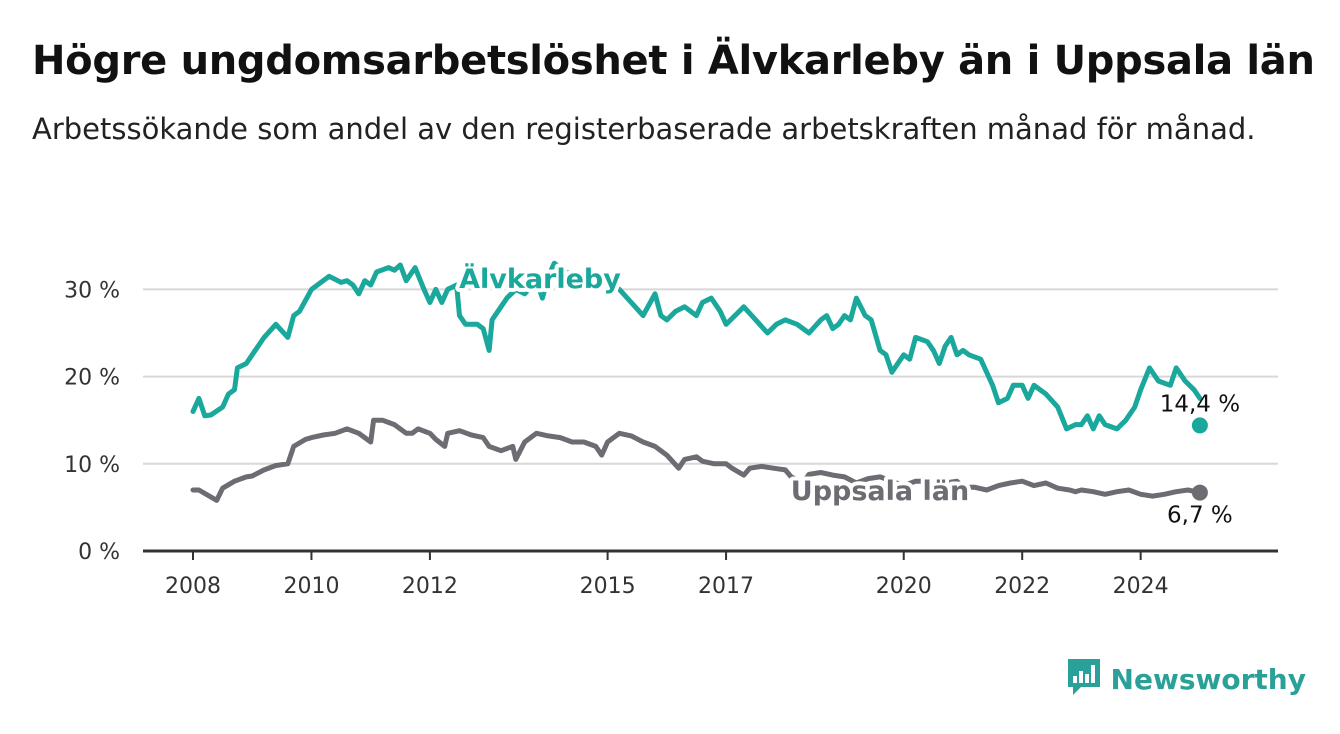 This screenshot has height=734, width=1340. I want to click on end-value-label-alvkarleby: 14,4 %, so click(1200, 404).